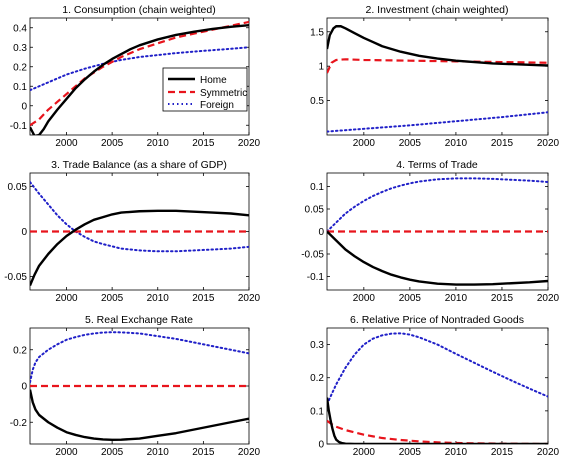 This screenshot has height=460, width=566. Describe the element at coordinates (437, 320) in the screenshot. I see `panel-title: 6. Relative Price of Nontraded Goods` at that location.